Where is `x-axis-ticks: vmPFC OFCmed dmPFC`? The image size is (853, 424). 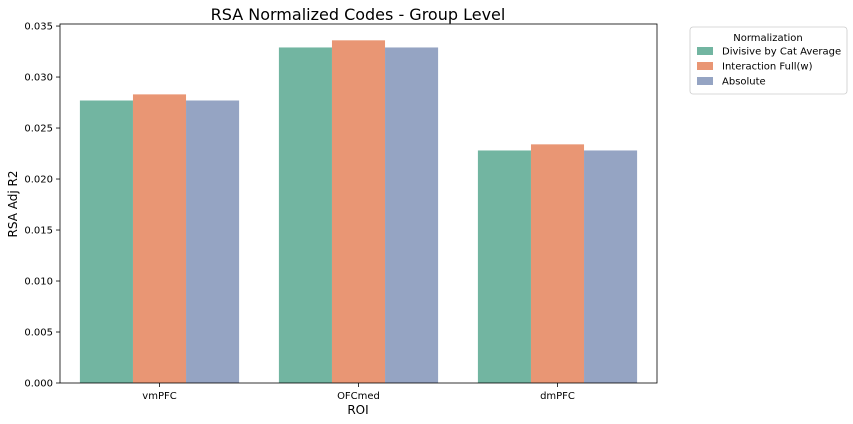 x-axis-ticks: vmPFC OFCmed dmPFC is located at coordinates (358, 392).